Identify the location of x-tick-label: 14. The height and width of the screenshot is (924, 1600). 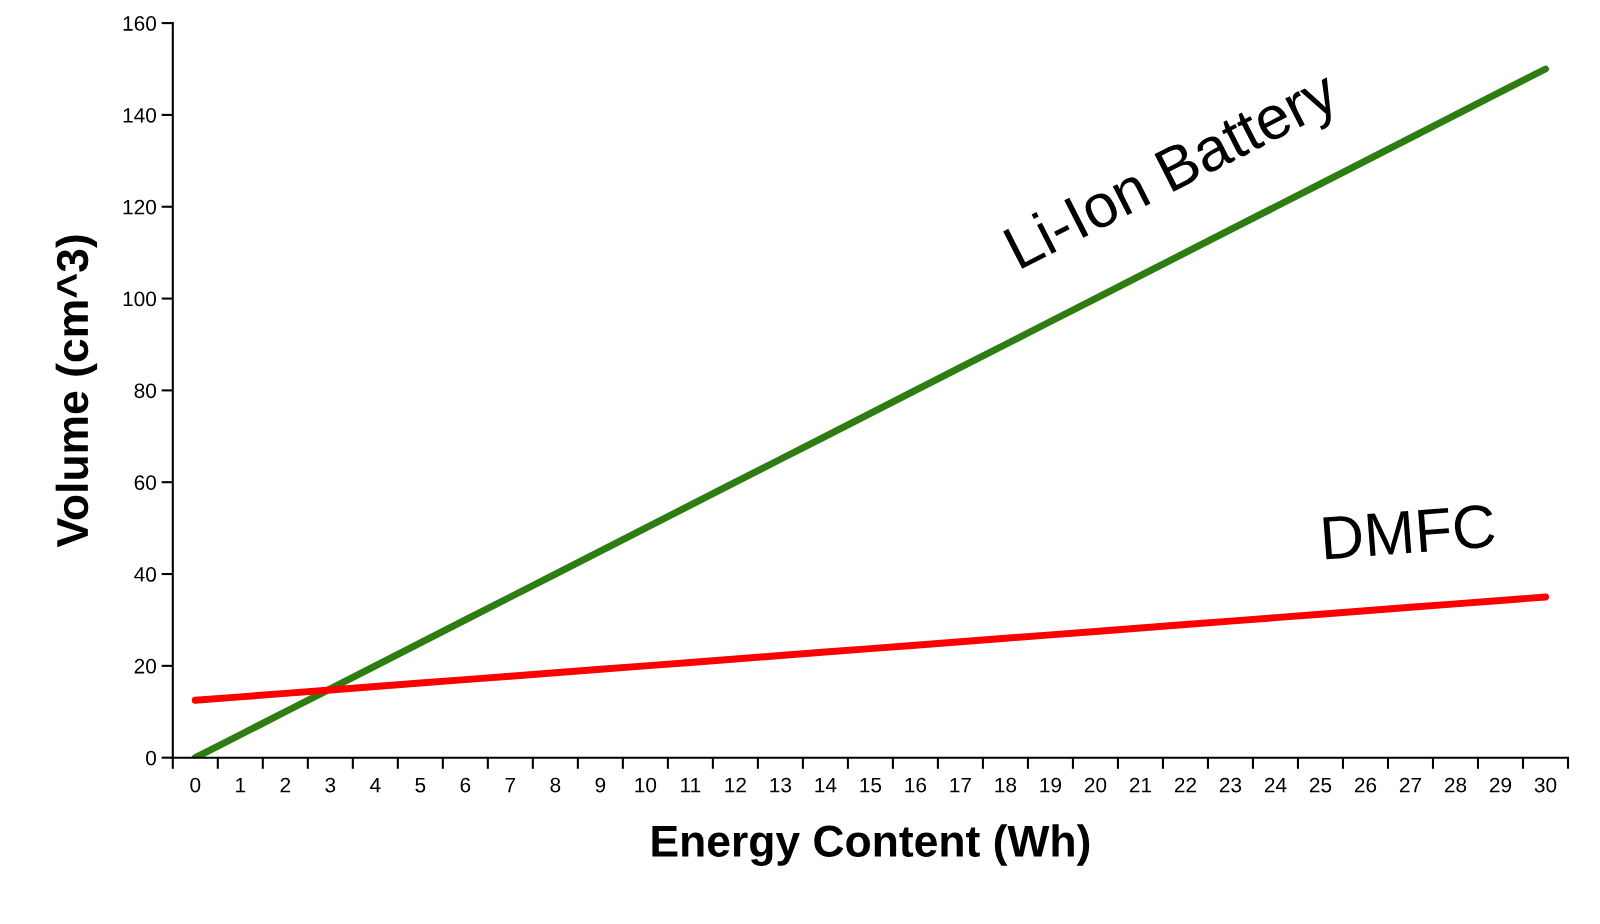
(826, 785).